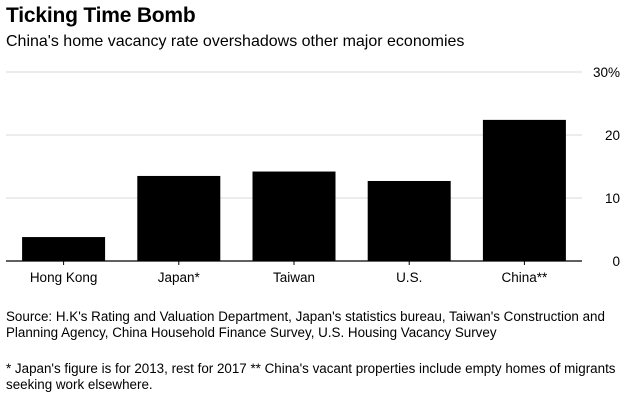 The image size is (623, 400). I want to click on y-tick-label: 20, so click(612, 135).